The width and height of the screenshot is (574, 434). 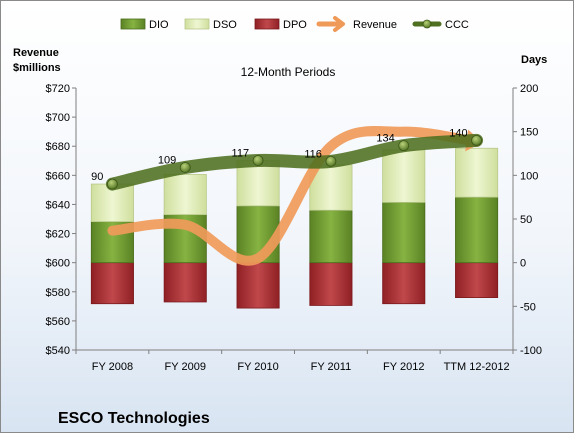 What do you see at coordinates (58, 351) in the screenshot?
I see `left-tick-label: $540` at bounding box center [58, 351].